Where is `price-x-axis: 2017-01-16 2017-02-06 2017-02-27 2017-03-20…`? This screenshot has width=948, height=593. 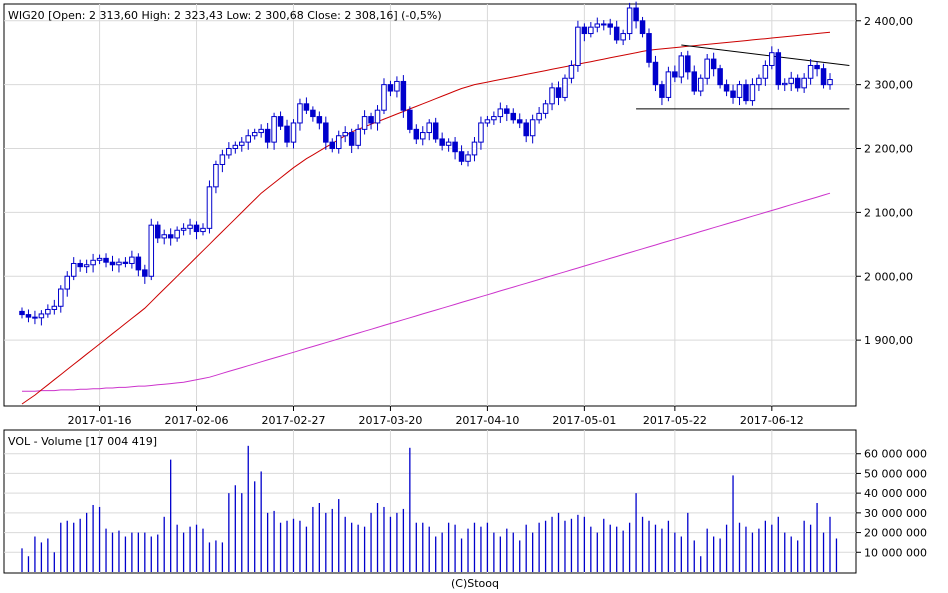 price-x-axis: 2017-01-16 2017-02-06 2017-02-27 2017-03-20… is located at coordinates (436, 416).